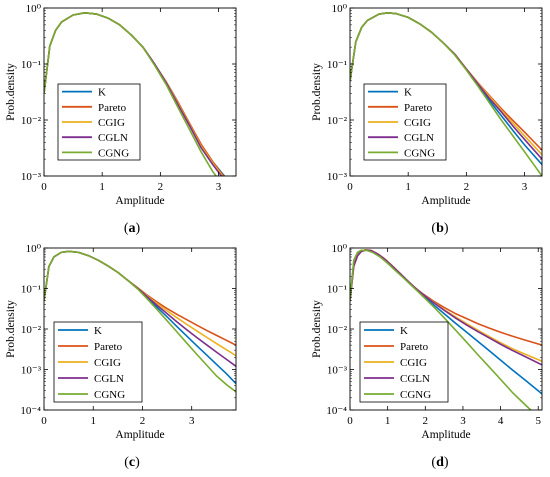 This screenshot has width=550, height=477. I want to click on x-tick-label: 5, so click(538, 421).